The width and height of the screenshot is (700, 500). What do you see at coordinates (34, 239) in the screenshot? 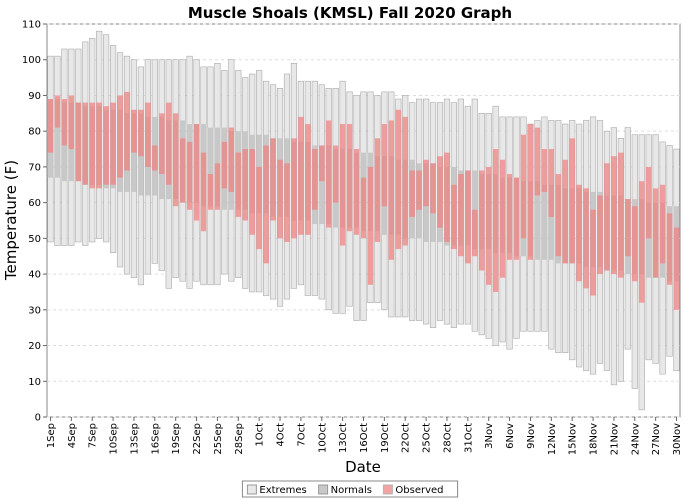
I see `y-tick-label: 50` at bounding box center [34, 239].